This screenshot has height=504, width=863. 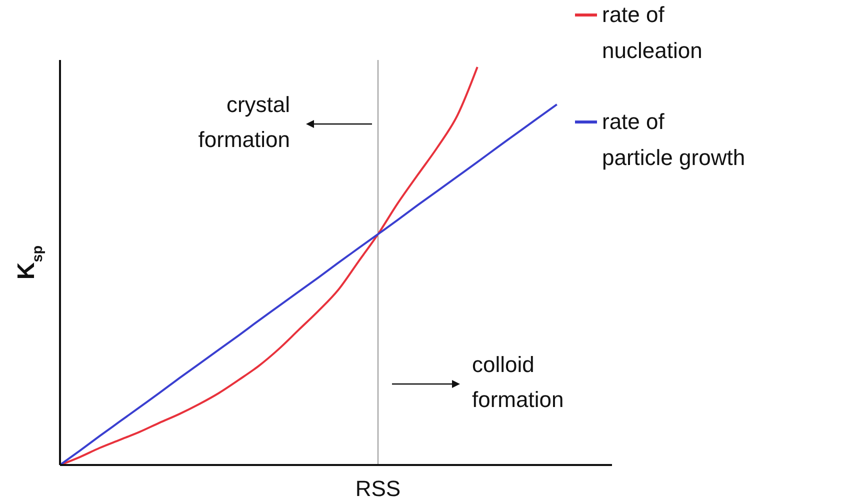 What do you see at coordinates (652, 32) in the screenshot?
I see `legend-label: rate of nucleation` at bounding box center [652, 32].